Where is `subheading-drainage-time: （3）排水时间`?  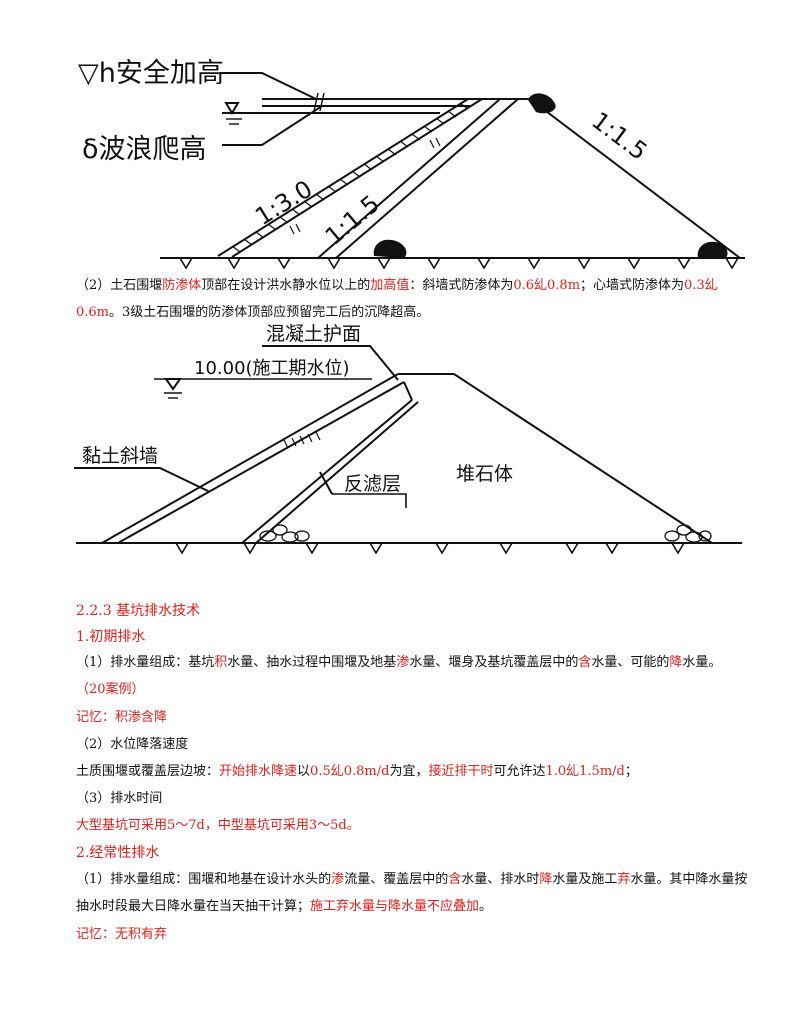
subheading-drainage-time: （3）排水时间 is located at coordinates (119, 798).